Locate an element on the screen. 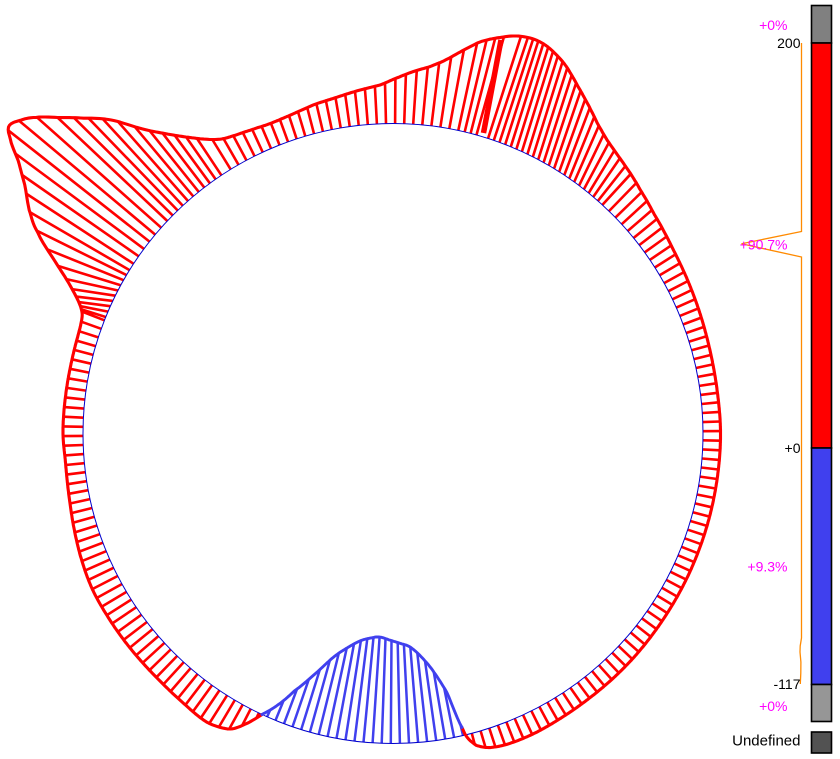  svg-text: +9.3% is located at coordinates (767, 567).